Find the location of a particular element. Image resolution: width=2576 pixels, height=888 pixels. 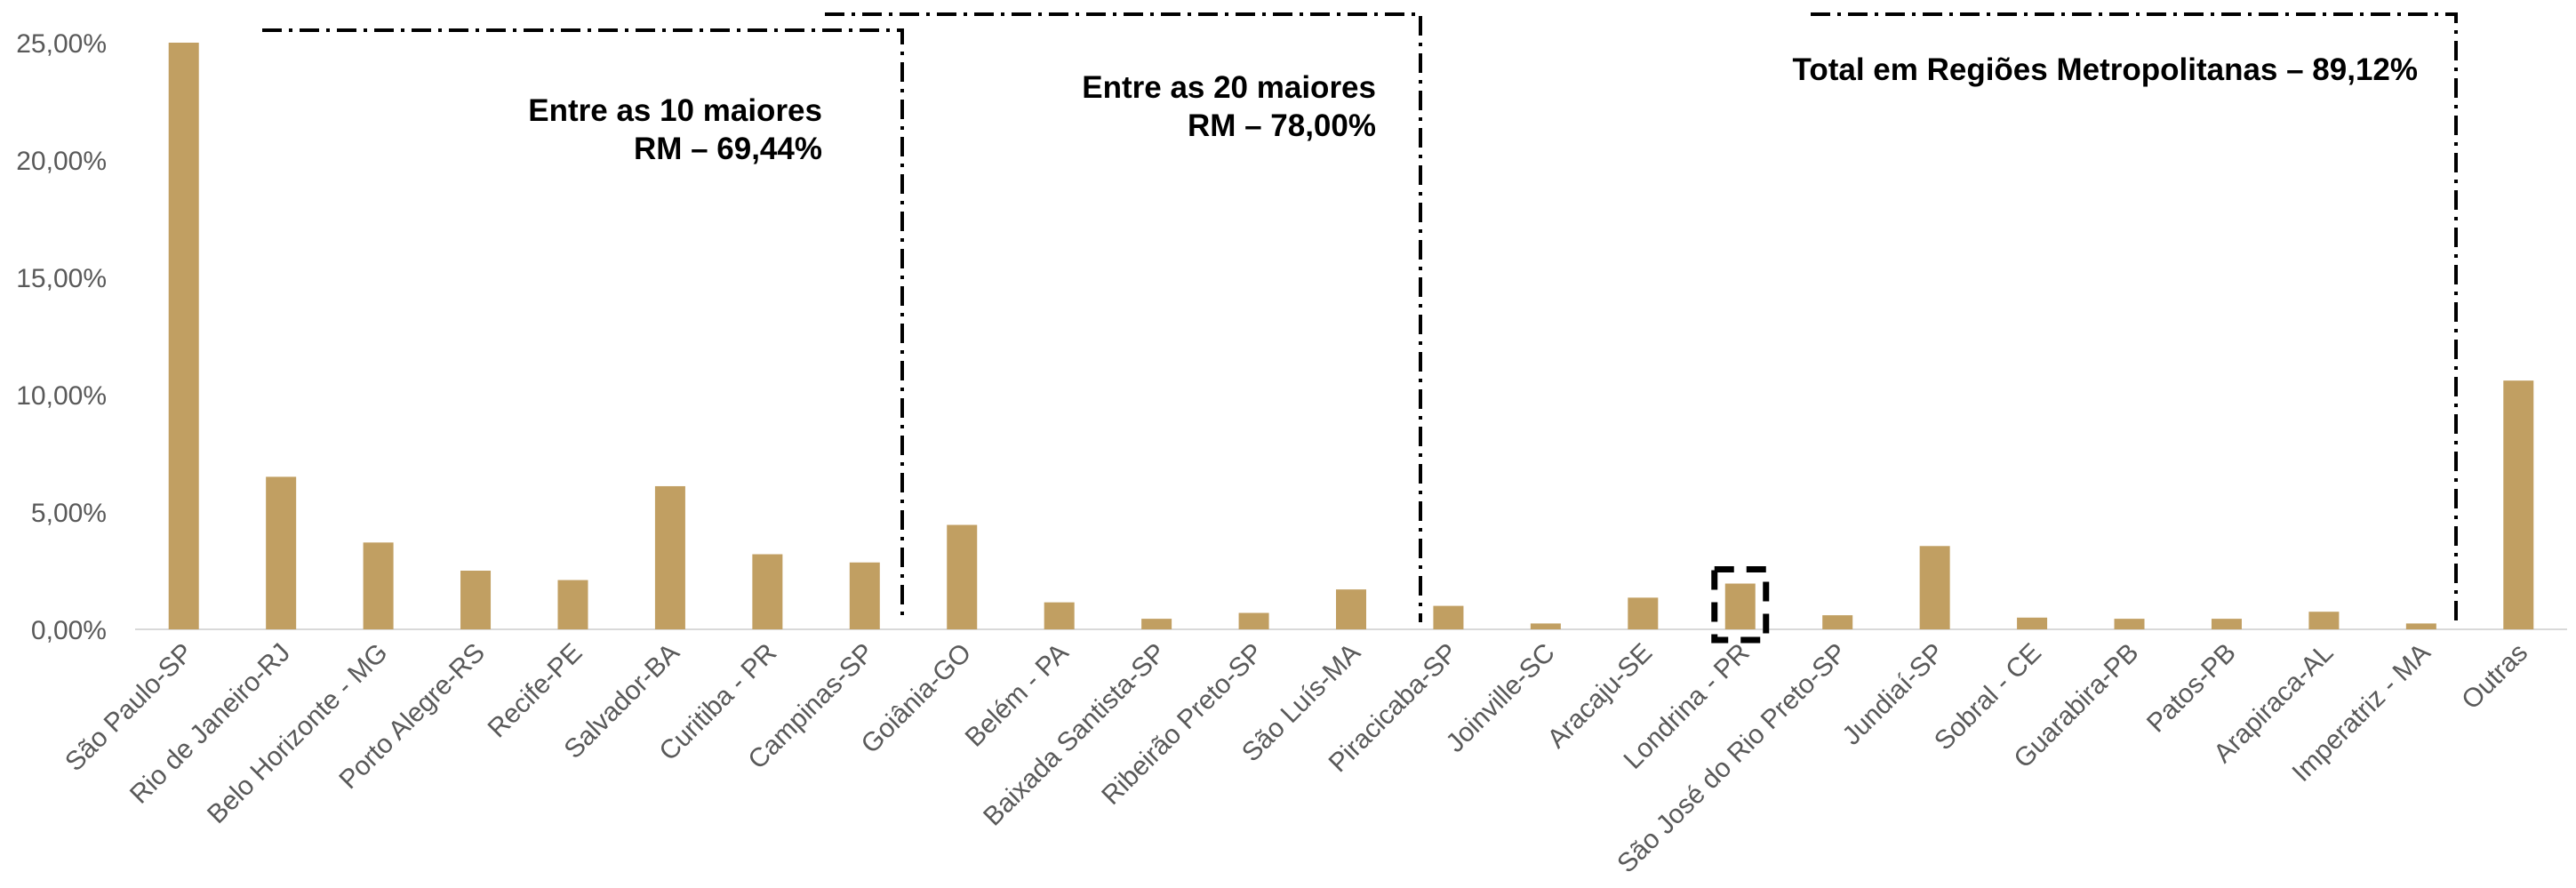

y-tick-label: 25,00% is located at coordinates (61, 44).